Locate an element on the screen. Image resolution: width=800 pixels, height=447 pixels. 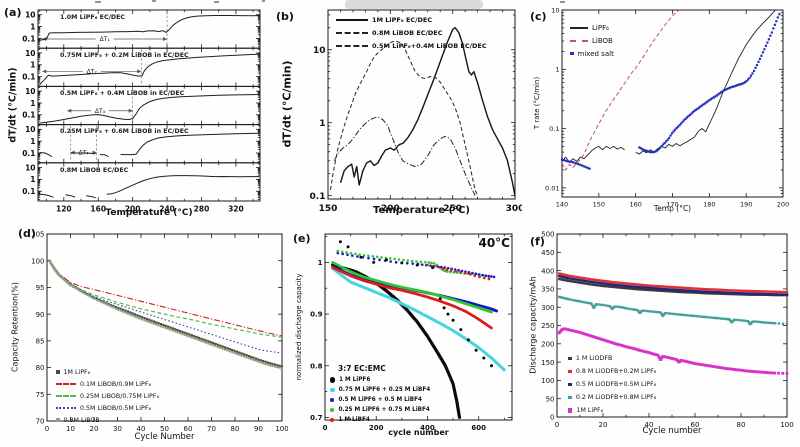
legend-item: 0.8 M LiODFB+0.2M LiPF₆ is located at coordinates (612, 371).